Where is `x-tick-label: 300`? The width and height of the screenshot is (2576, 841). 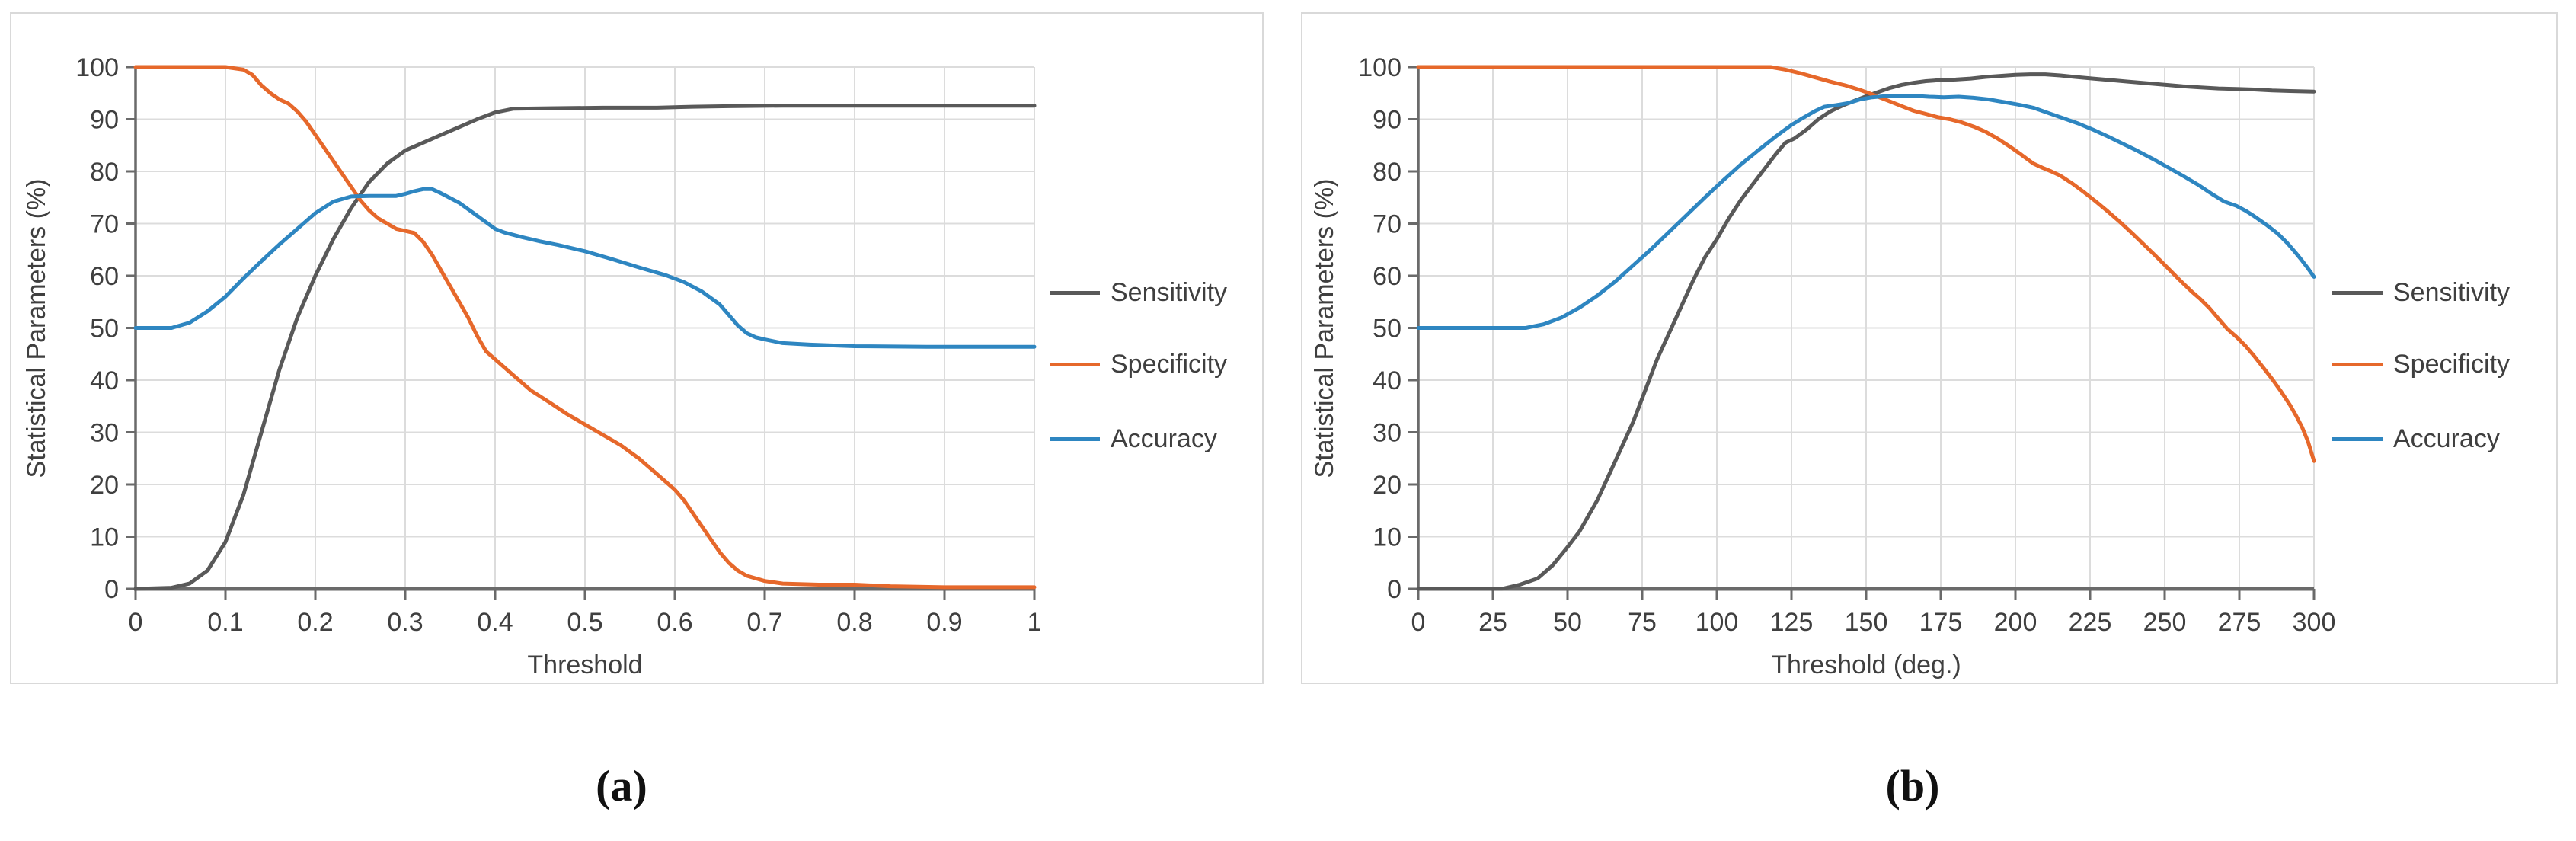 x-tick-label: 300 is located at coordinates (2315, 622).